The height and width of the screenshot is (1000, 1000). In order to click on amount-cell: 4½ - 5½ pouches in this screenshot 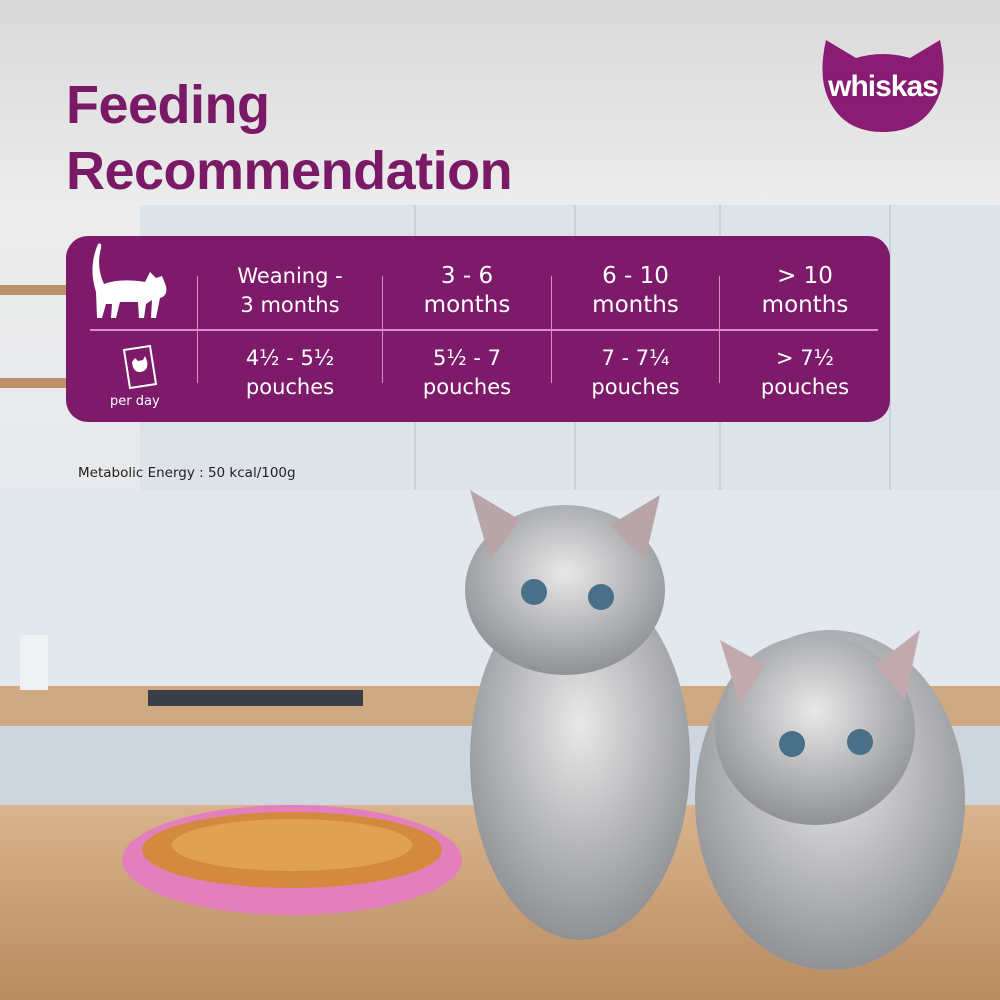, I will do `click(290, 373)`.